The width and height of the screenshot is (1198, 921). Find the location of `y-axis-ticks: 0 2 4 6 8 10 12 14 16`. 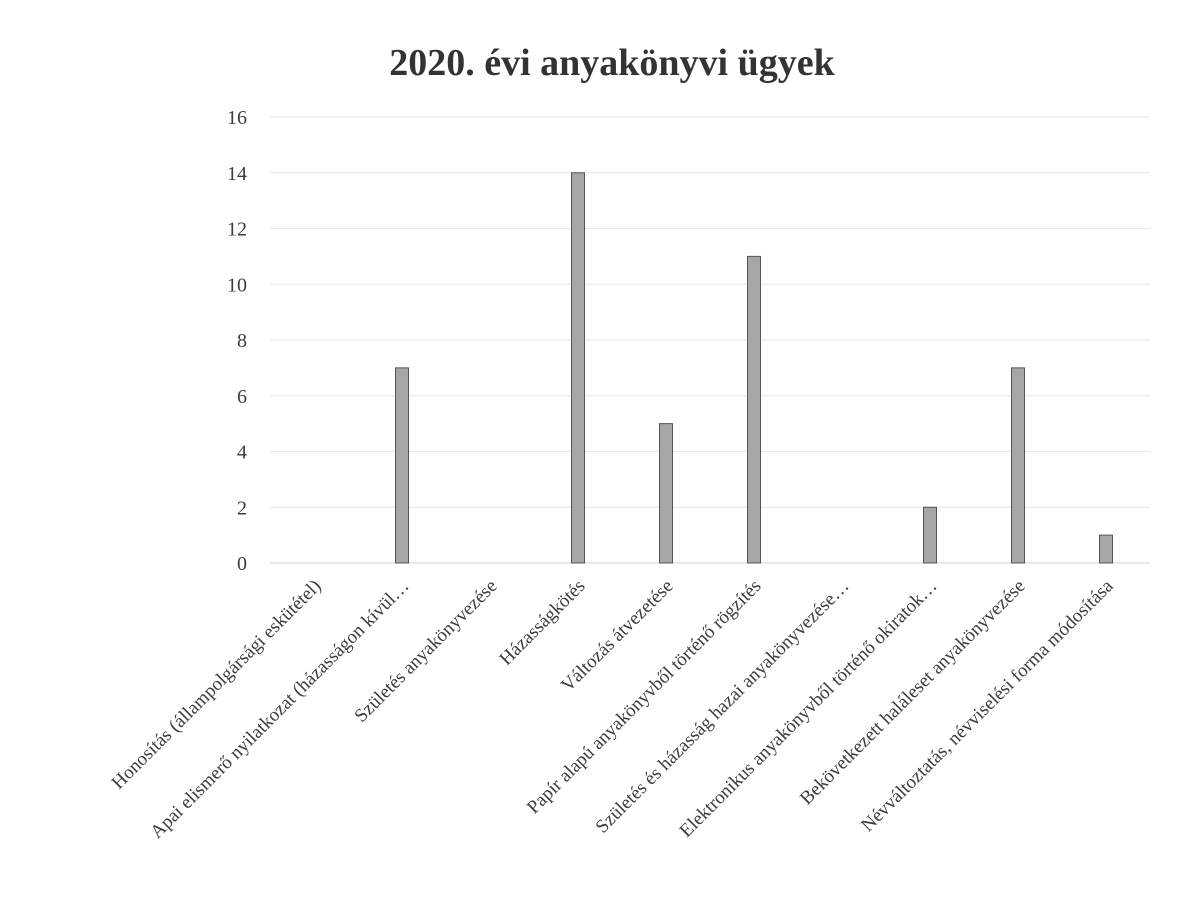

y-axis-ticks: 0 2 4 6 8 10 12 14 16 is located at coordinates (237, 341).